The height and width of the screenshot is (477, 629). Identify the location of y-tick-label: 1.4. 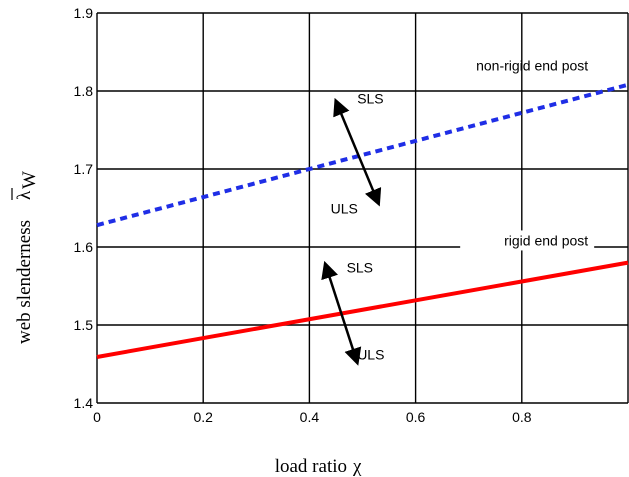
(84, 403).